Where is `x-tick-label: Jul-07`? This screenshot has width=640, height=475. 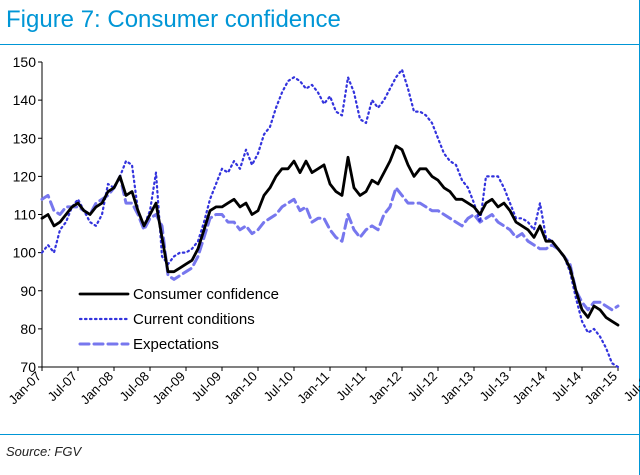
x-tick-label: Jul-07 is located at coordinates (62, 387).